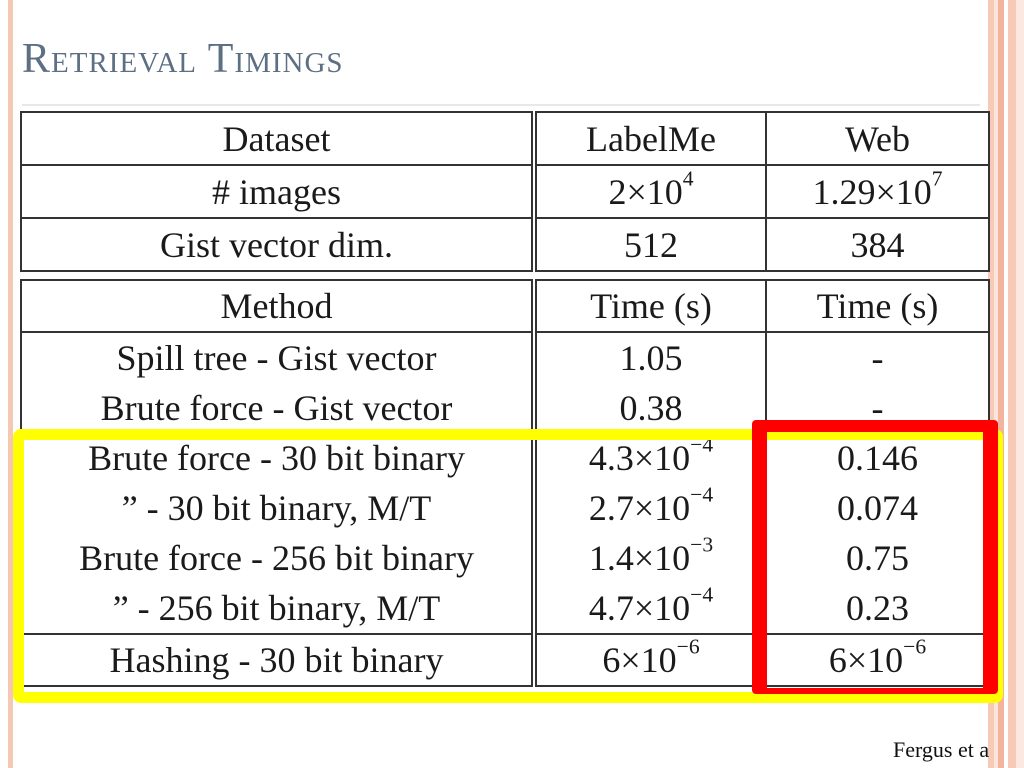  I want to click on web-time-cell: 0.75, so click(877, 558).